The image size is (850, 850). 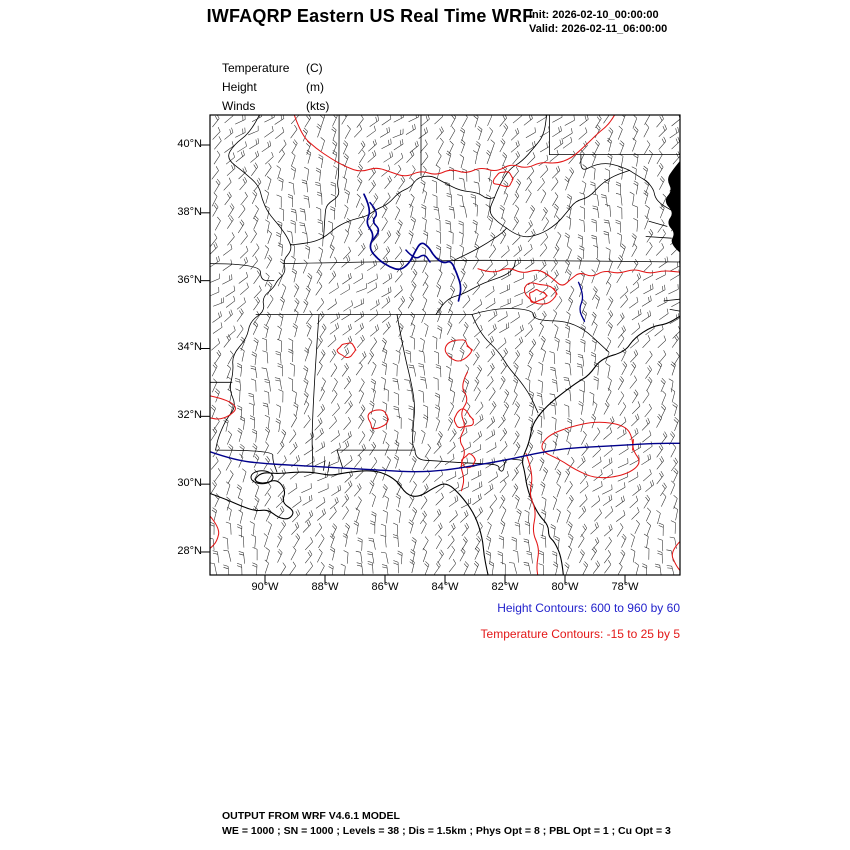 What do you see at coordinates (565, 587) in the screenshot?
I see `lon-tick-label: 80°W` at bounding box center [565, 587].